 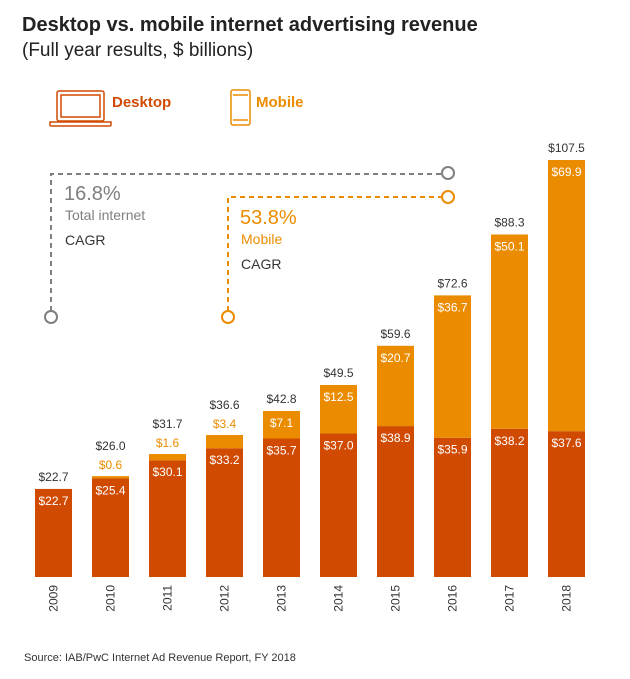 What do you see at coordinates (268, 218) in the screenshot?
I see `mobile-cagr-value: 53.8%` at bounding box center [268, 218].